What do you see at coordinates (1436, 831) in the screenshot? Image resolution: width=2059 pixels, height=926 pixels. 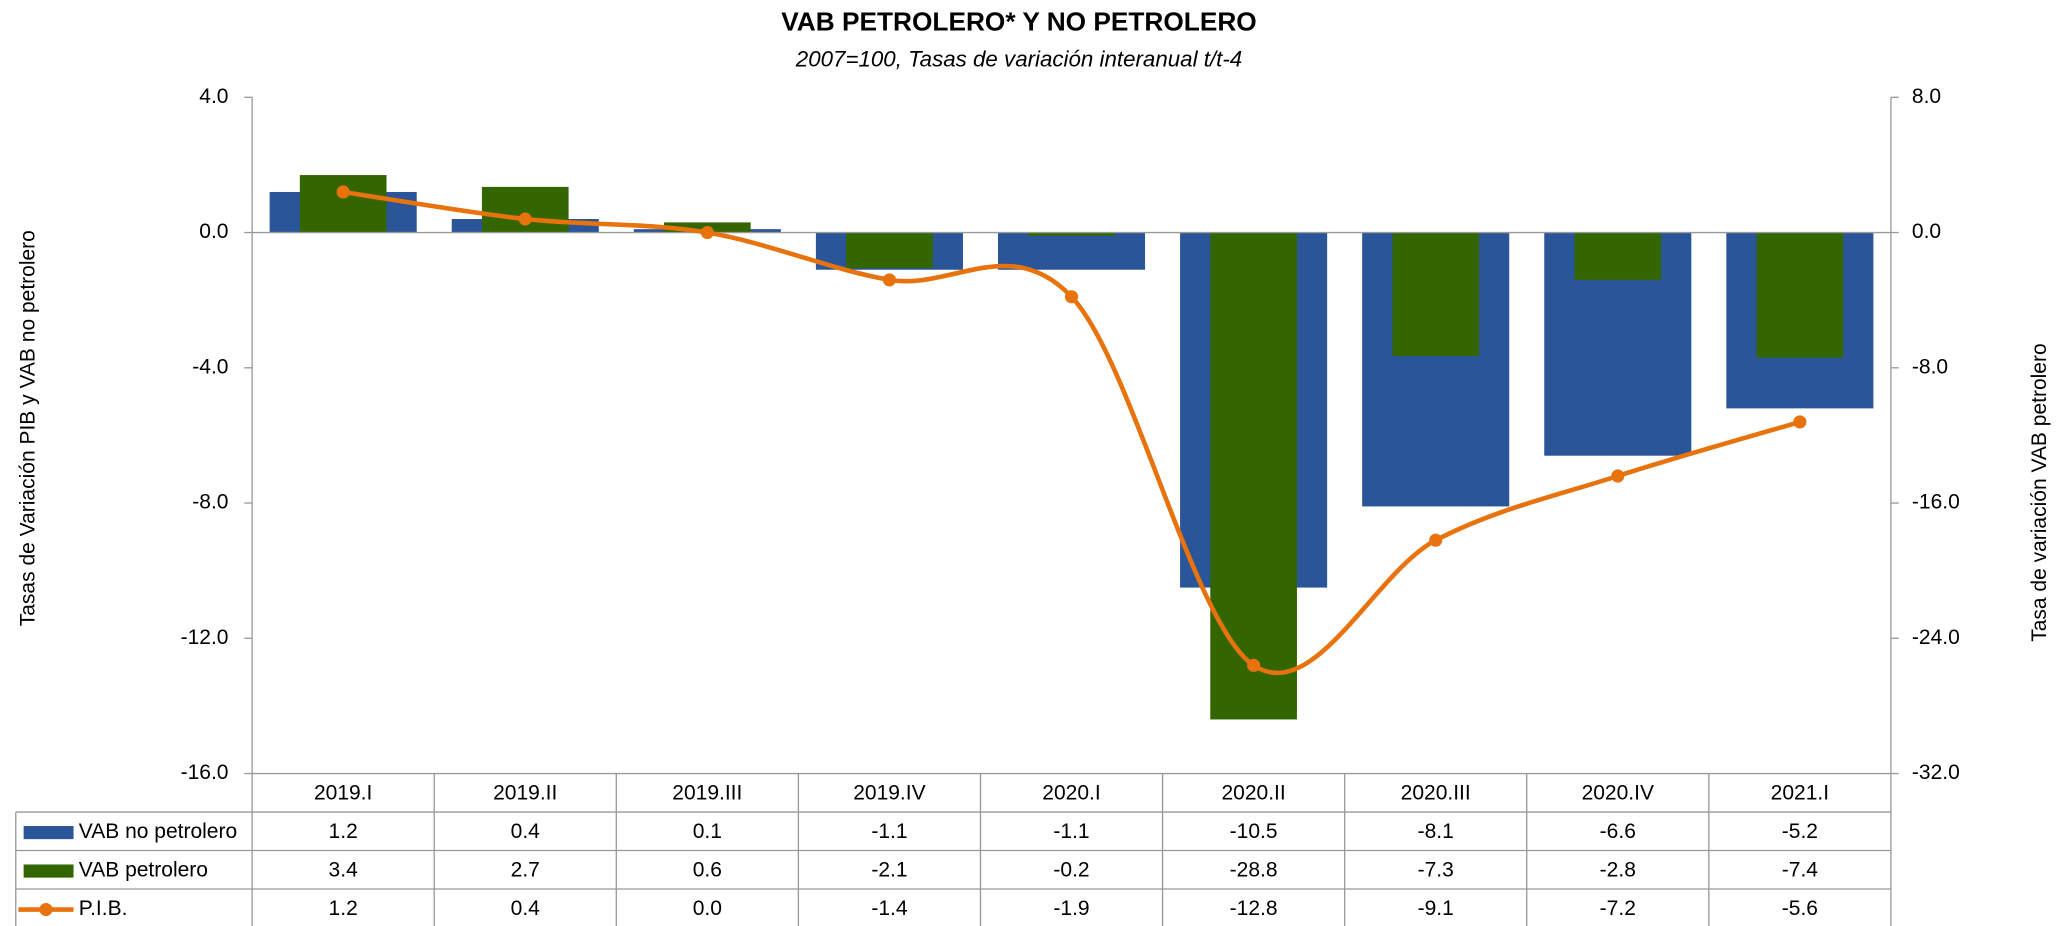 I see `data-label: -8.1` at bounding box center [1436, 831].